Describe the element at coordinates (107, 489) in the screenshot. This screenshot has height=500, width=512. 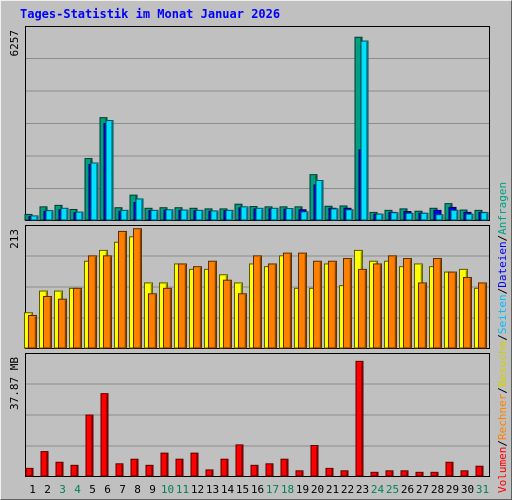
I see `x-tick-label-day-6: 6` at that location.